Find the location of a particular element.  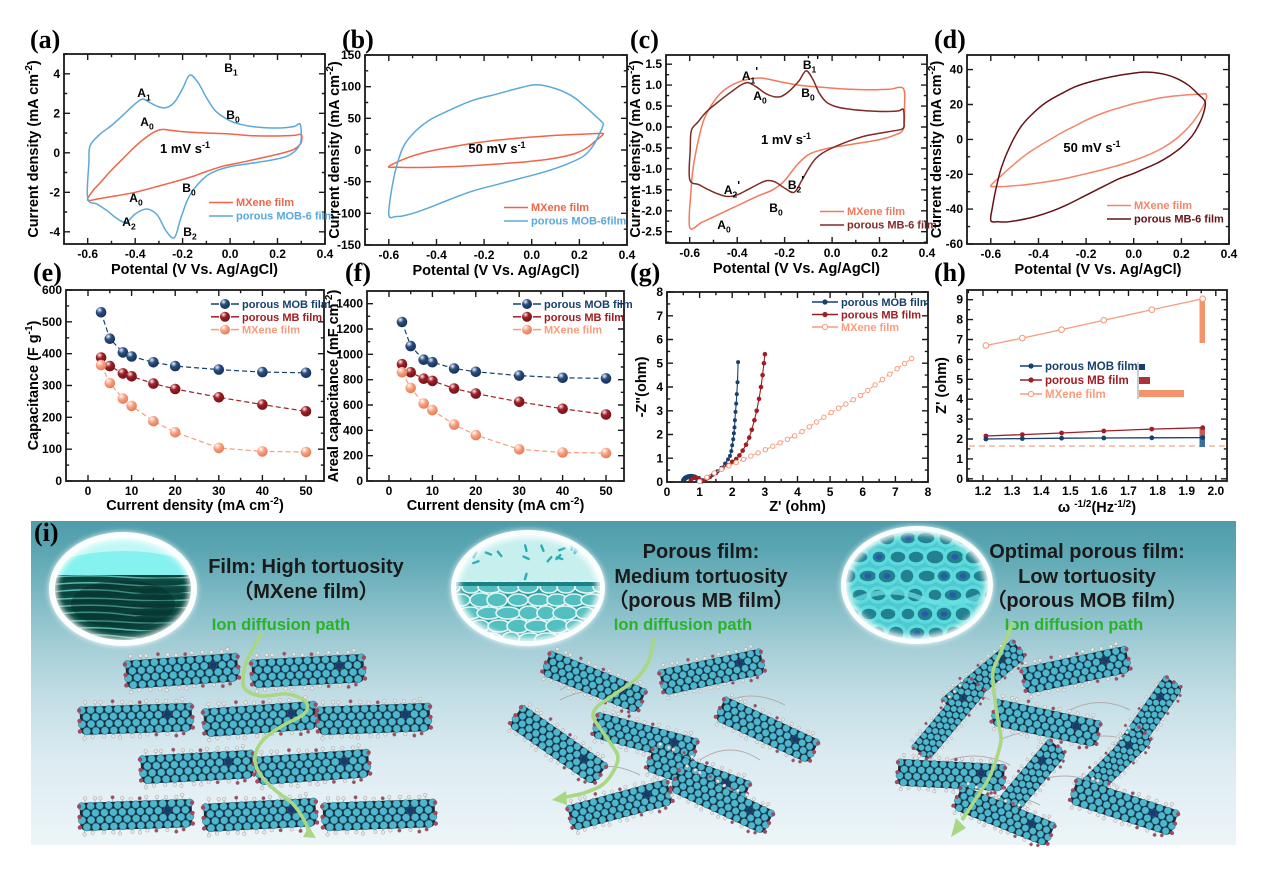

svg-text: 1.3 is located at coordinates (1012, 491).